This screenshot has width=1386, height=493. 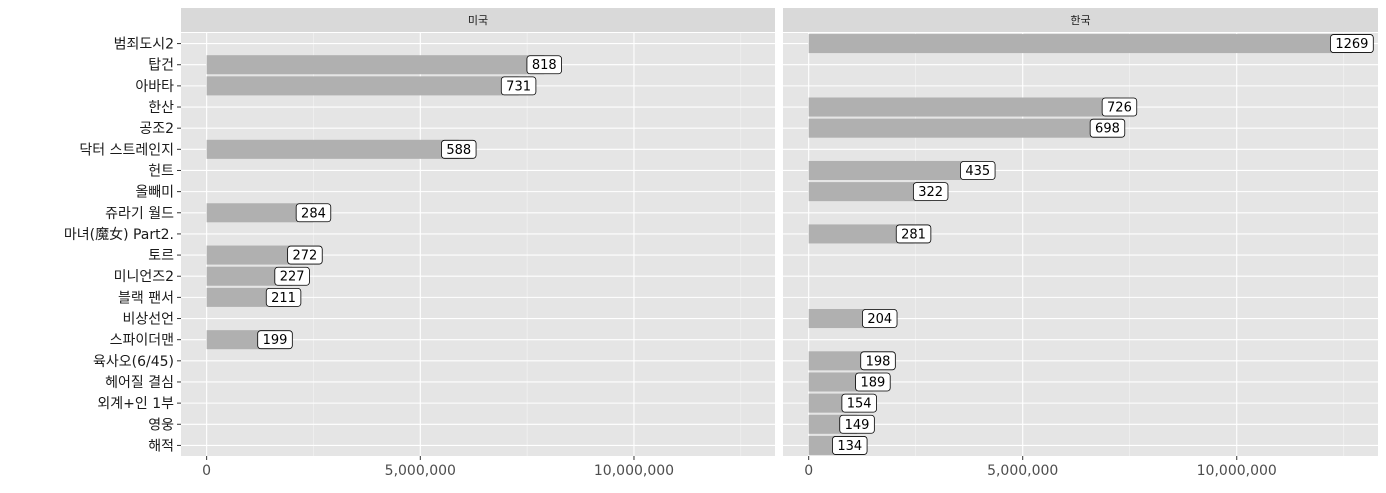 I want to click on y-category-label: 아바타, so click(x=154, y=87).